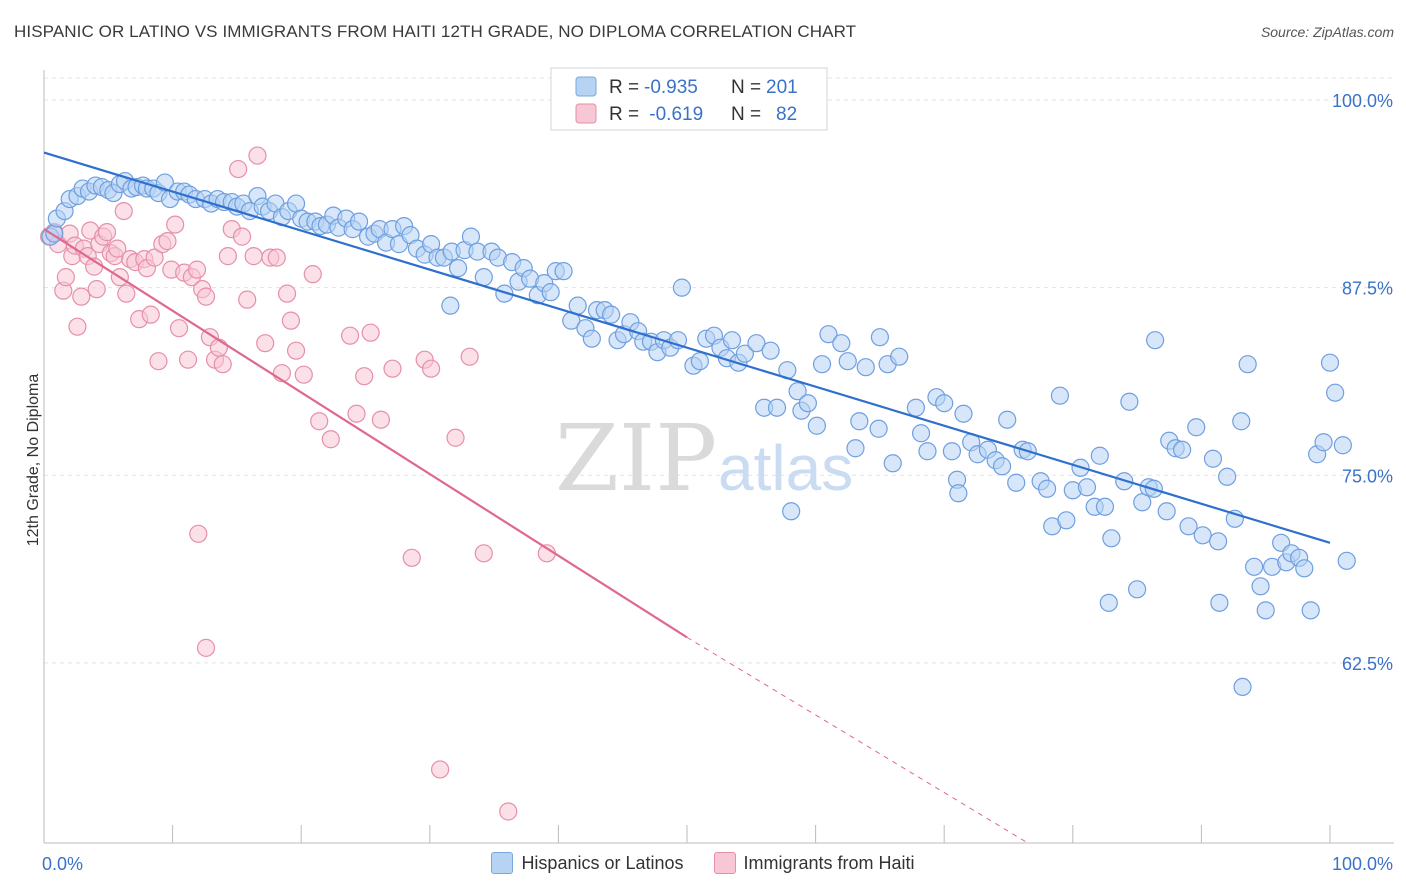 The image size is (1406, 892). Describe the element at coordinates (786, 114) in the screenshot. I see `legend-n-value-2: 82` at that location.